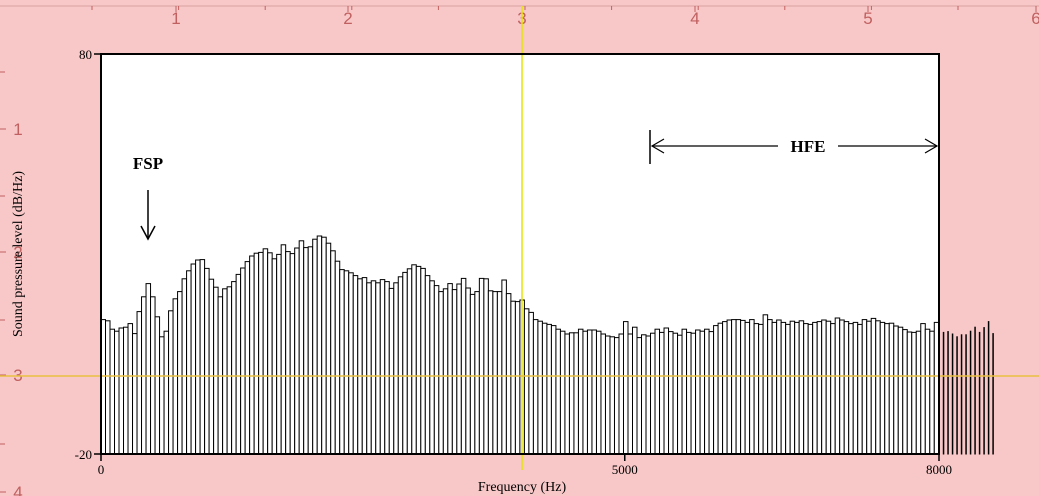 The width and height of the screenshot is (1039, 496). What do you see at coordinates (88, 254) in the screenshot?
I see `y-axis-ticks: 80 -20` at bounding box center [88, 254].